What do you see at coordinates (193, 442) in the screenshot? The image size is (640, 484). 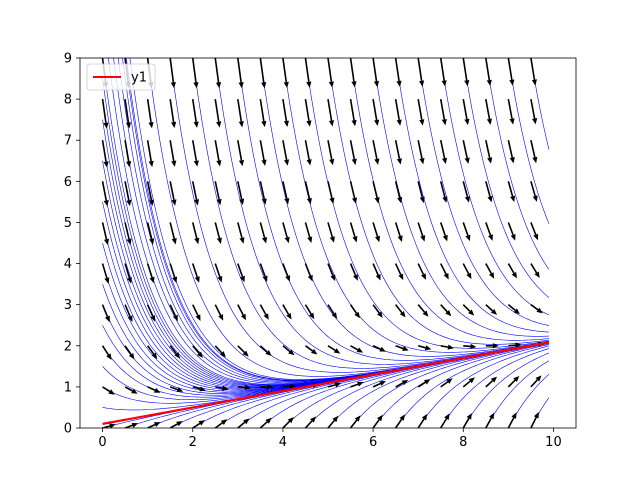 I see `x-tick-label: 2` at bounding box center [193, 442].